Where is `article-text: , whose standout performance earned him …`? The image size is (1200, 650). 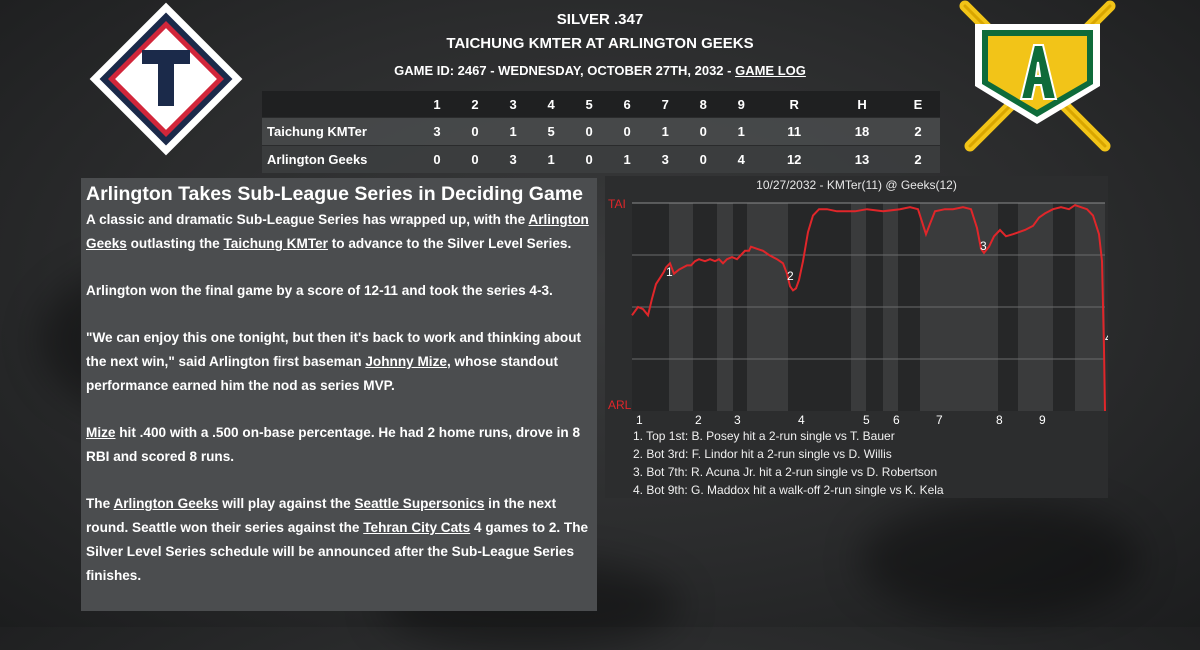
article-text: , whose standout performance earned him … is located at coordinates (322, 373).